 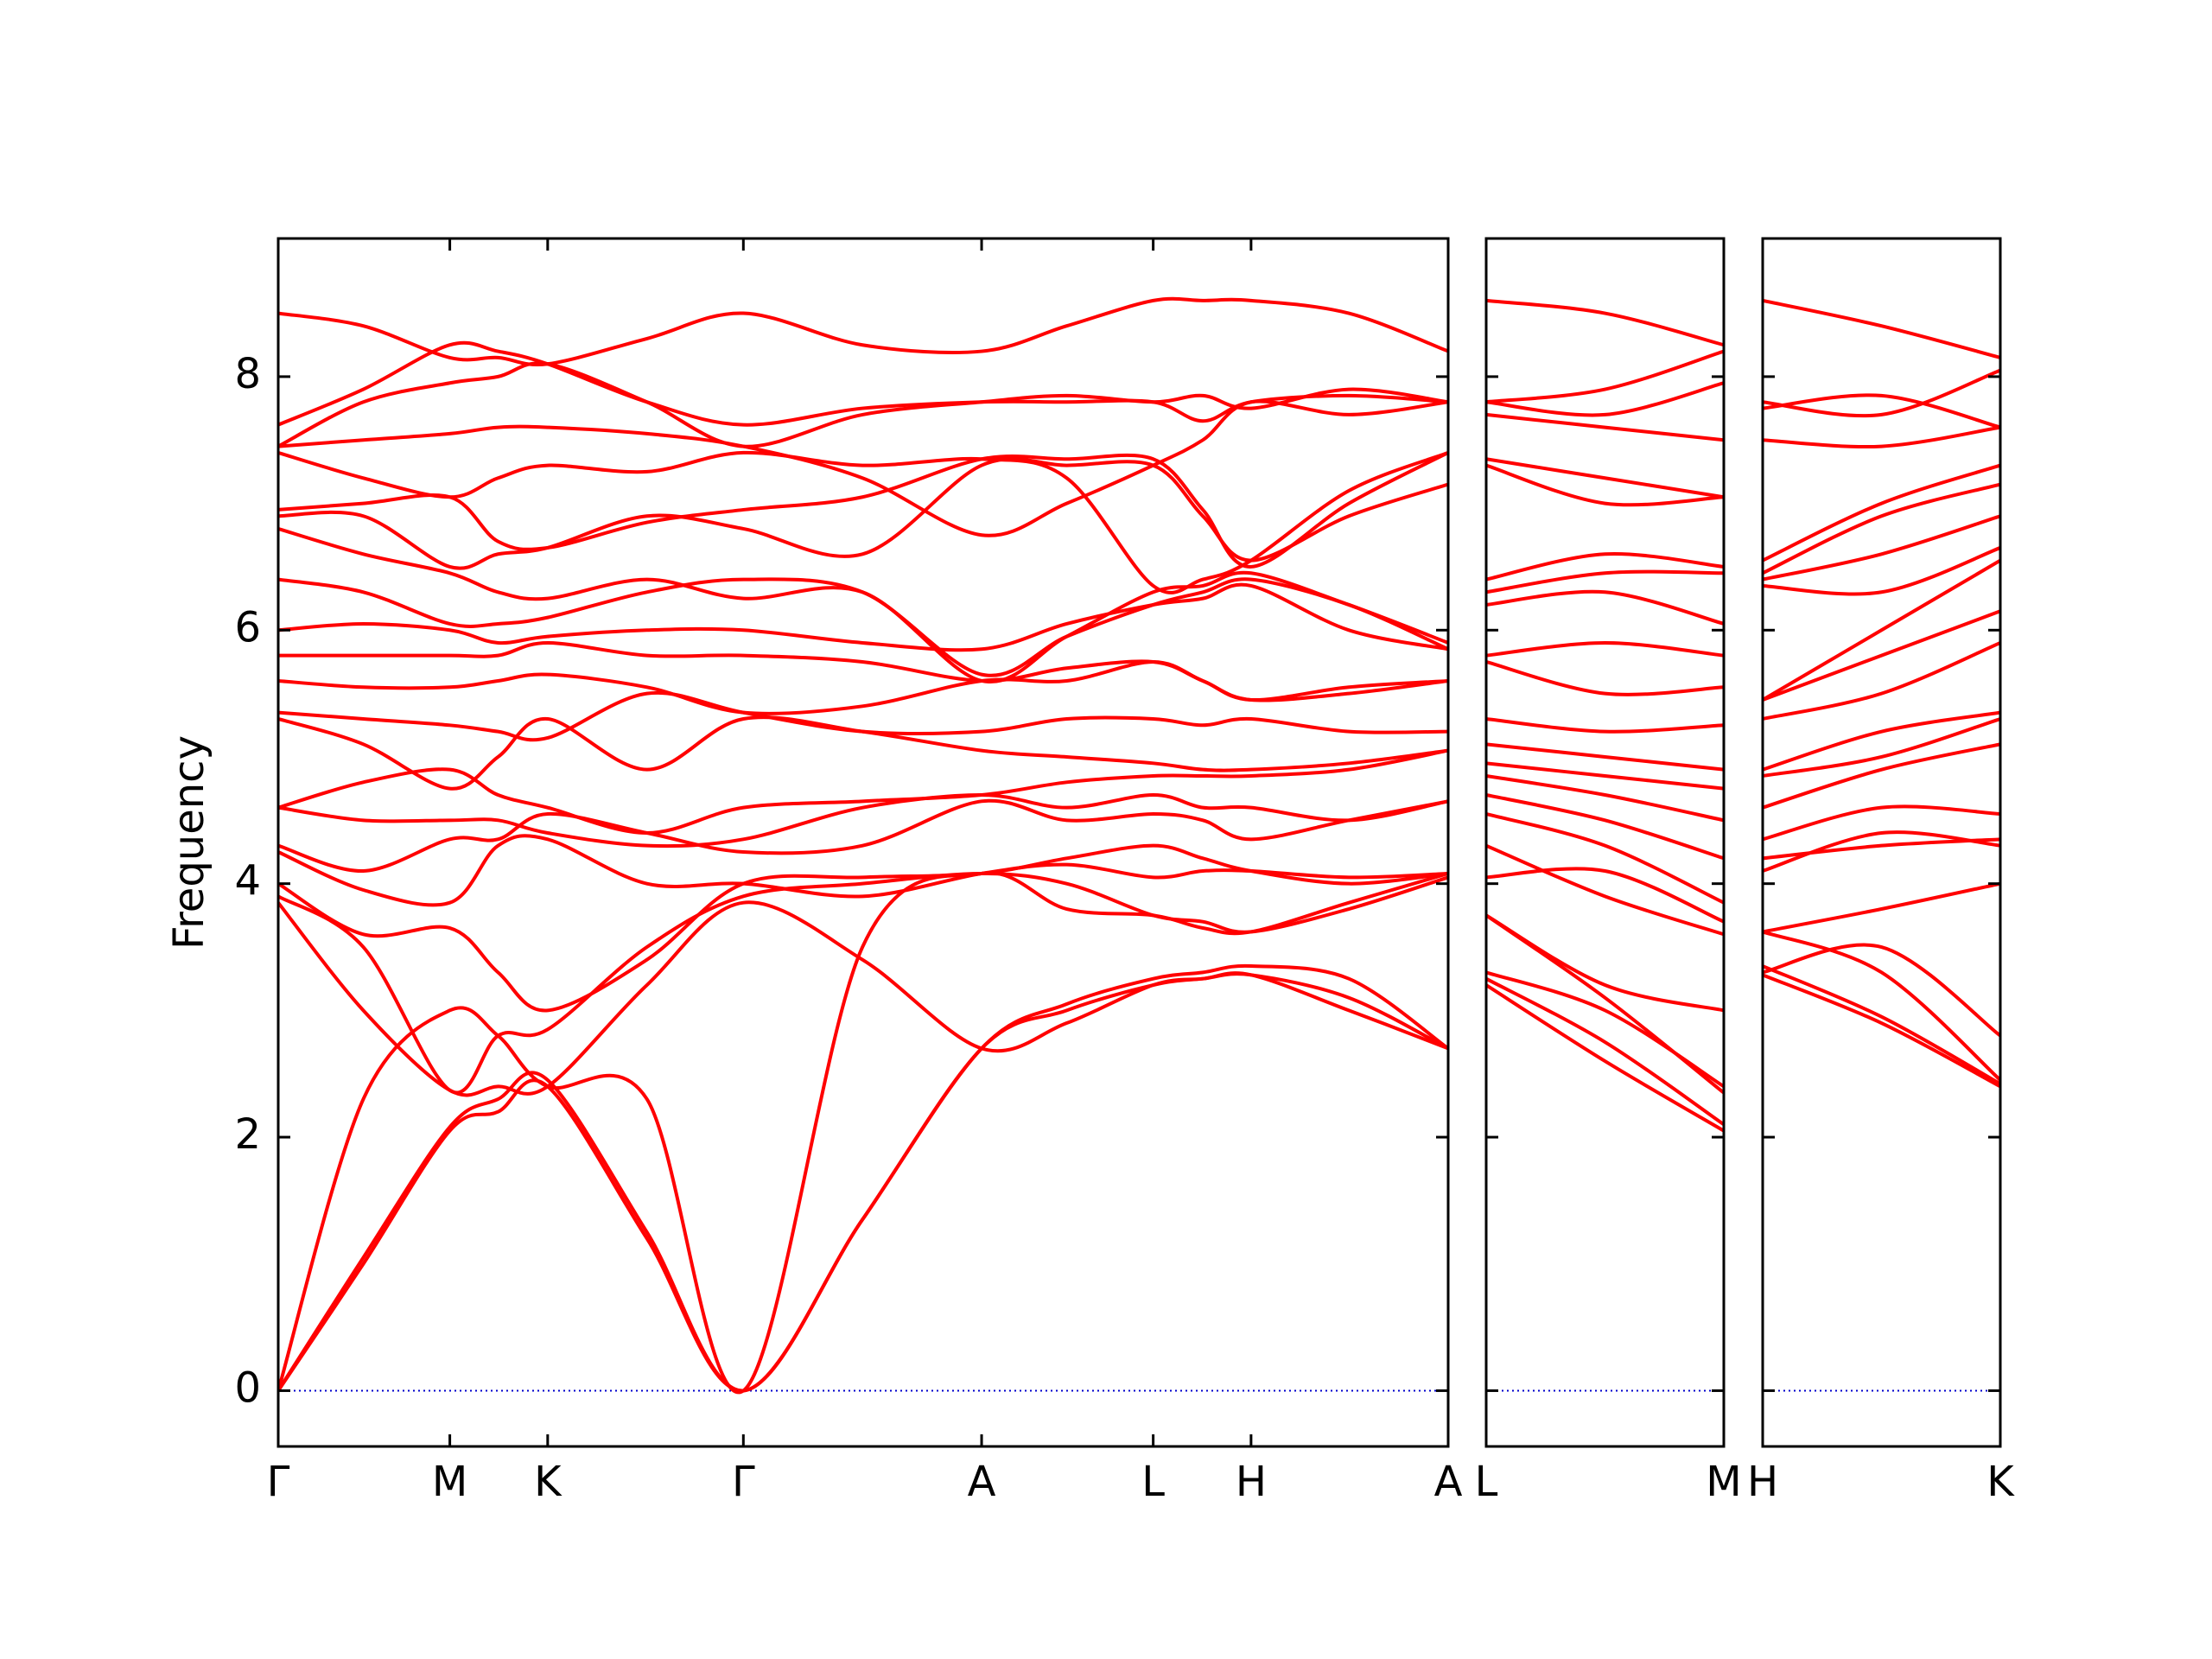 I want to click on y-tick-label: 2, so click(x=247, y=1134).